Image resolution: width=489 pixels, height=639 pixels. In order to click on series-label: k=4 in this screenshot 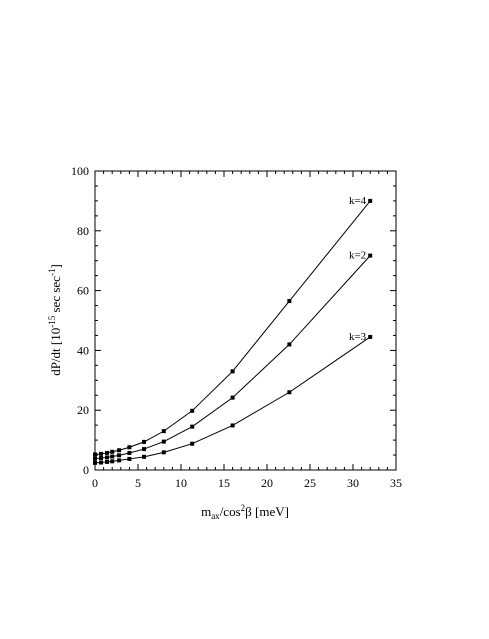, I will do `click(358, 201)`.